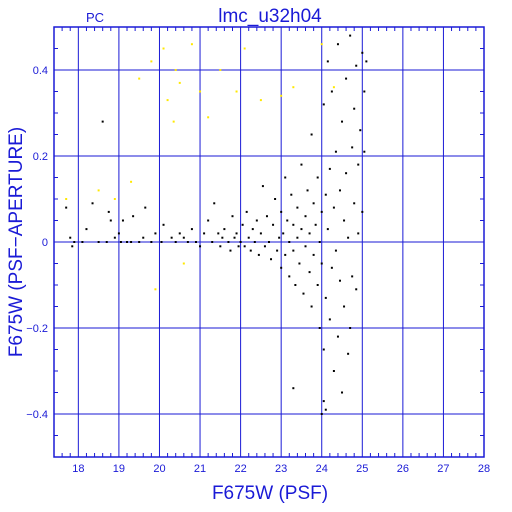  What do you see at coordinates (443, 469) in the screenshot?
I see `x-tick-label: 27` at bounding box center [443, 469].